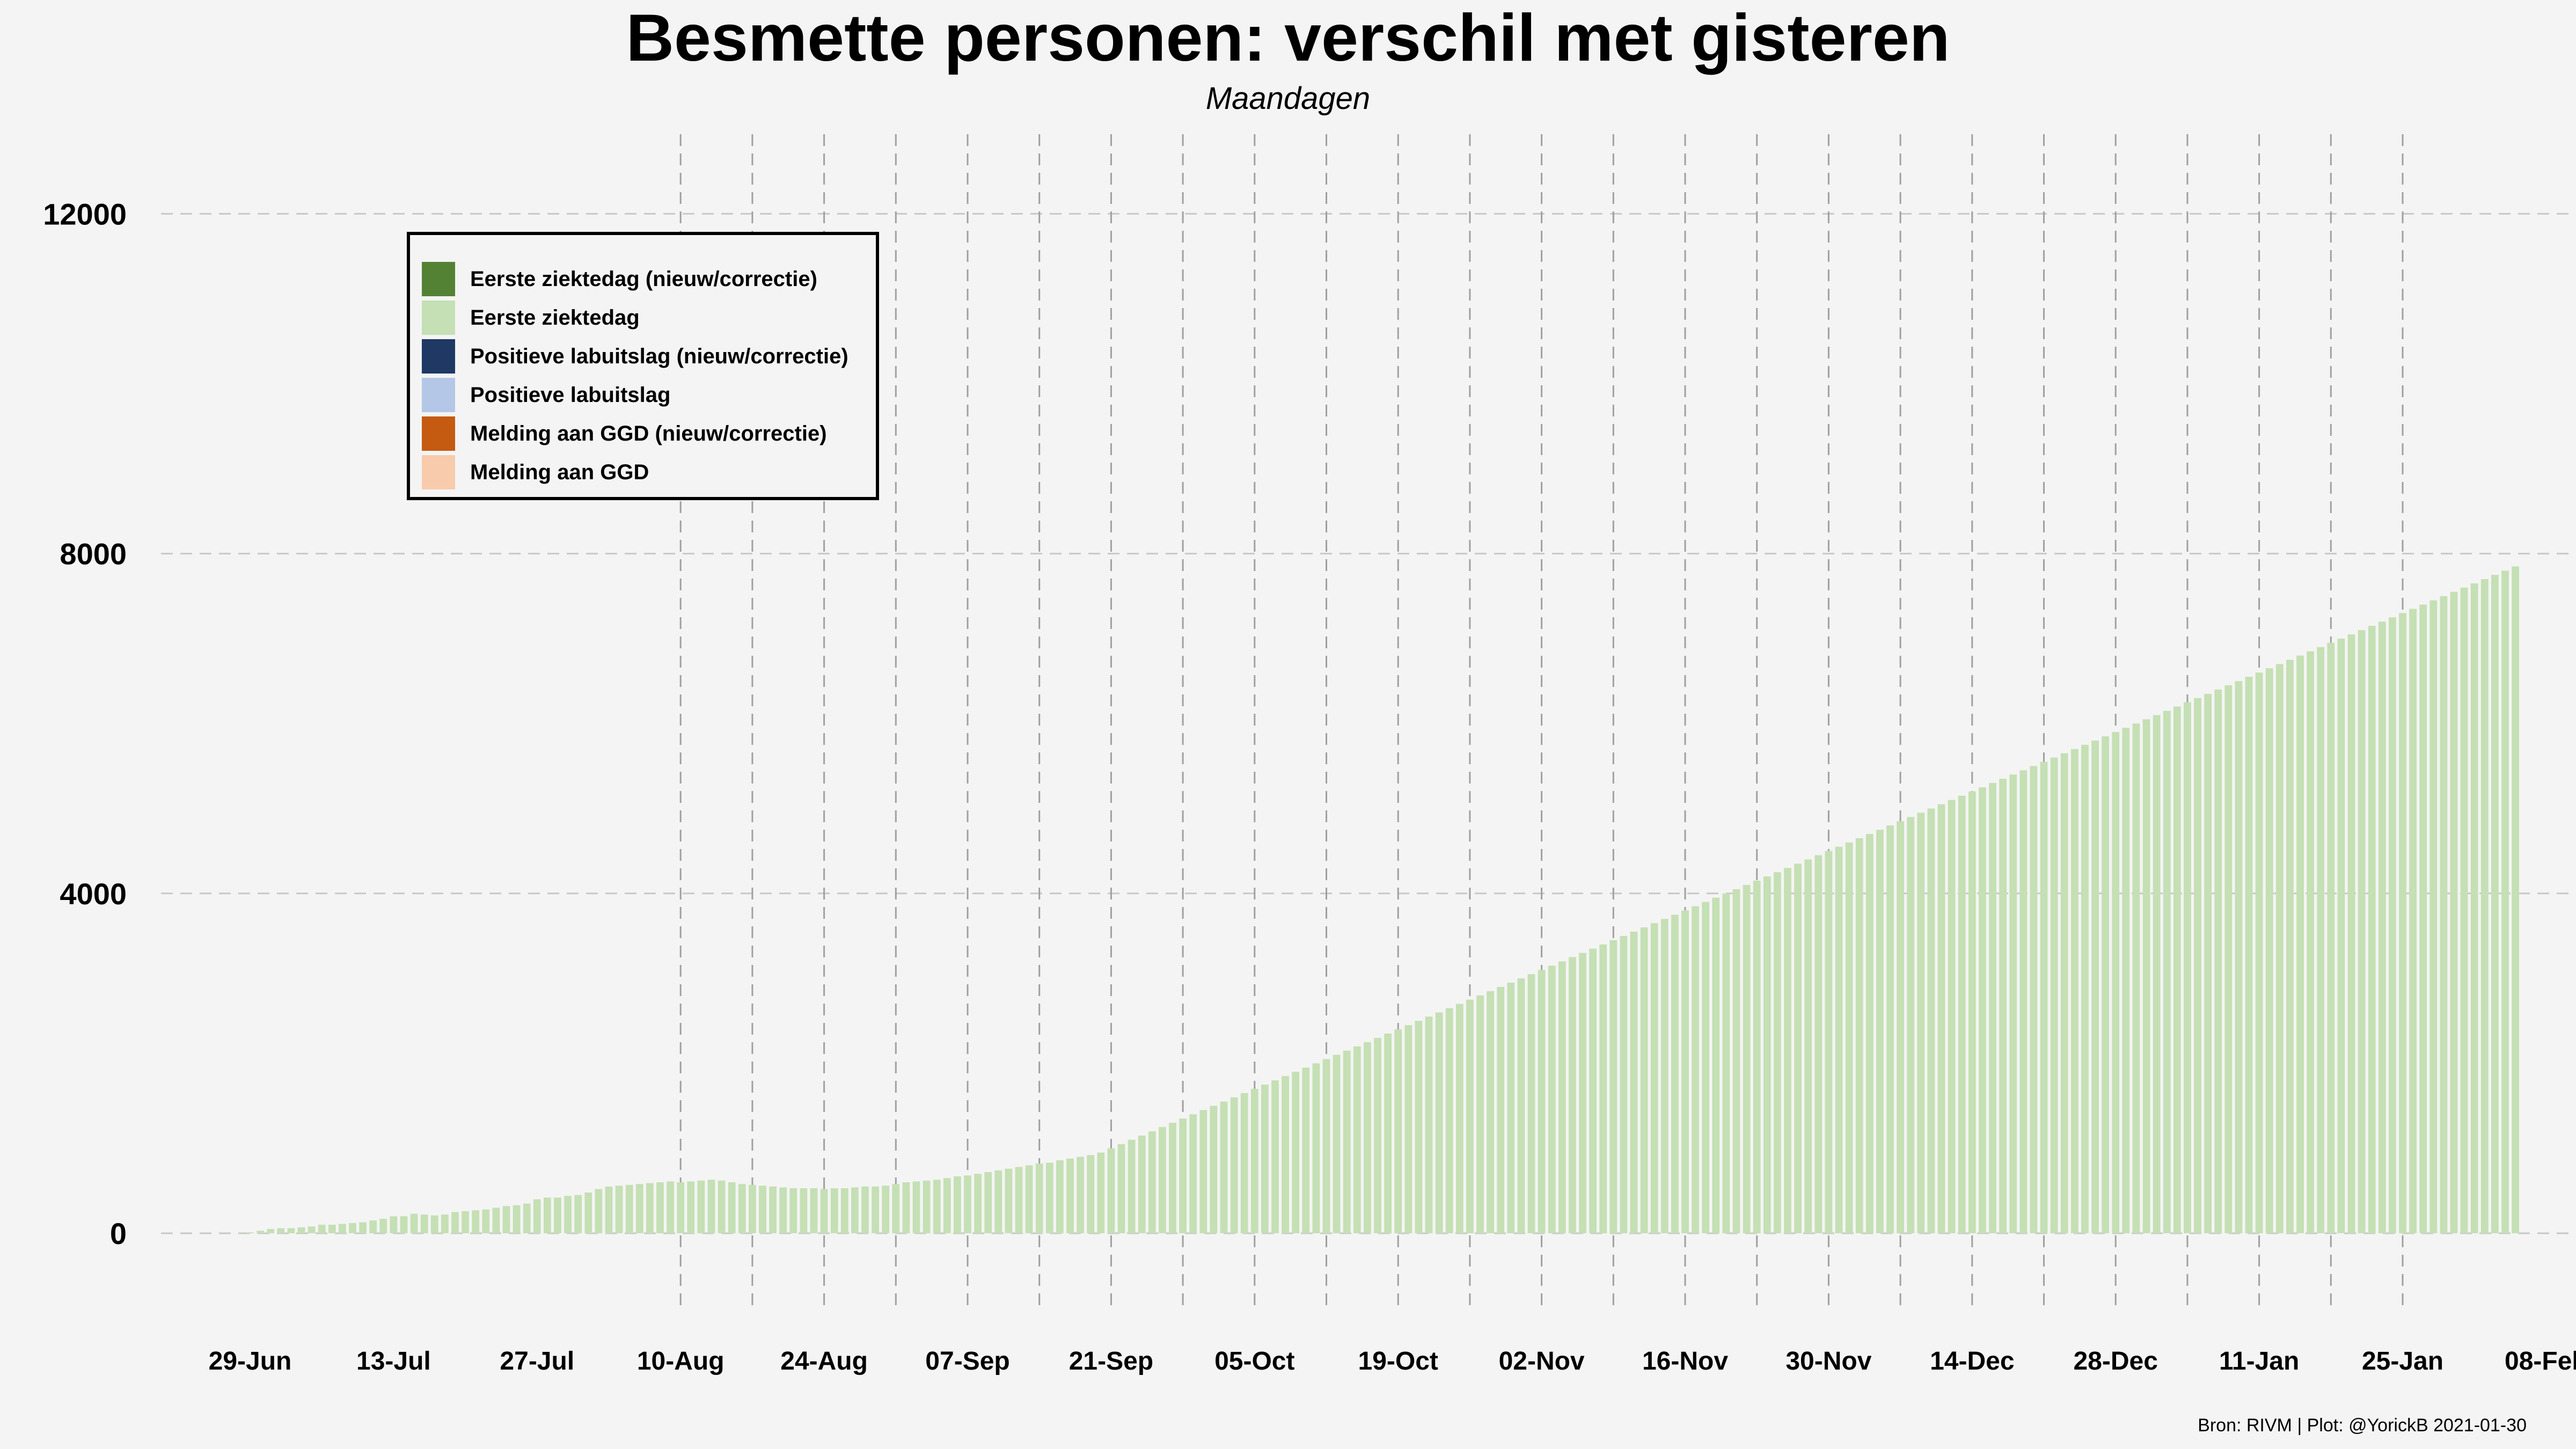 The width and height of the screenshot is (2576, 1449). What do you see at coordinates (1542, 1361) in the screenshot?
I see `x-tick-label: 02-Nov` at bounding box center [1542, 1361].